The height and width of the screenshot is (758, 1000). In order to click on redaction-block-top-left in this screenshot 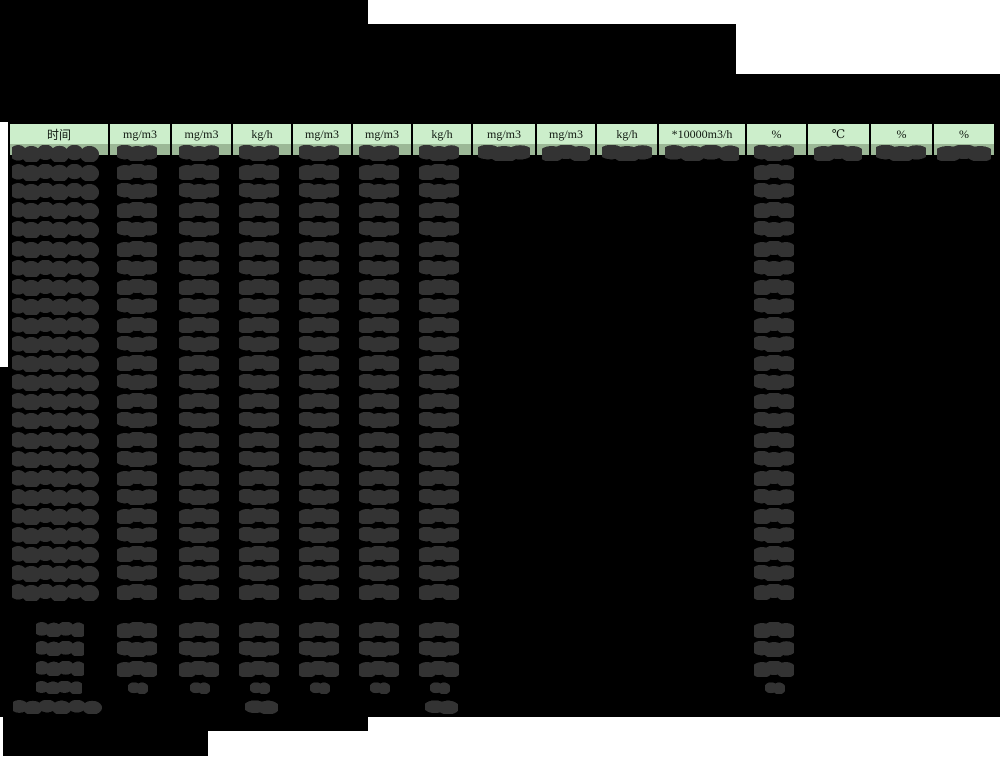, I will do `click(184, 12)`.